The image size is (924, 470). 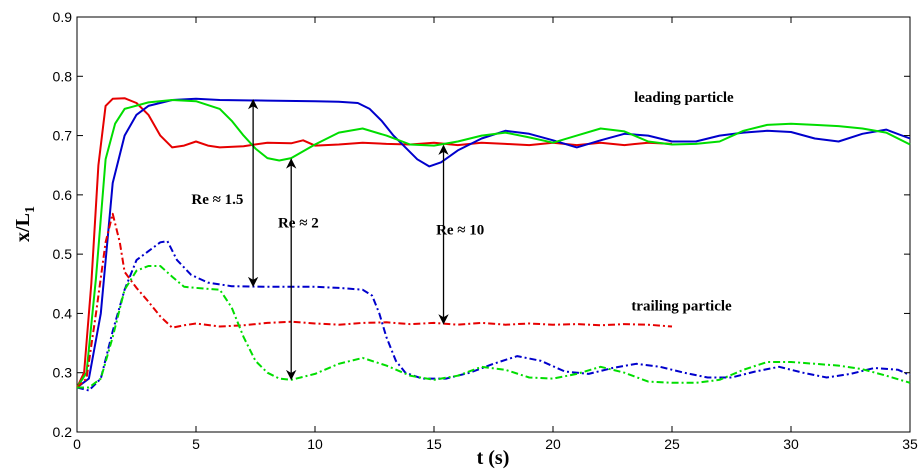 I want to click on y-tick-label: 0.2, so click(x=63, y=432).